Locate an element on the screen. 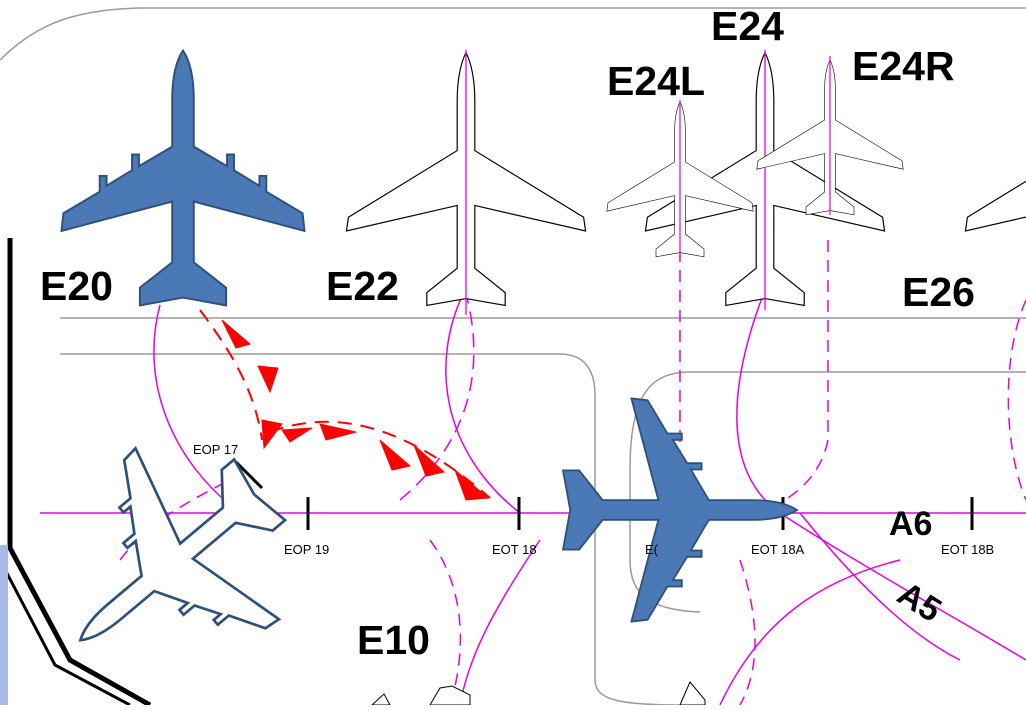 Image resolution: width=1026 pixels, height=710 pixels. stand-label-e24r: E24R is located at coordinates (903, 66).